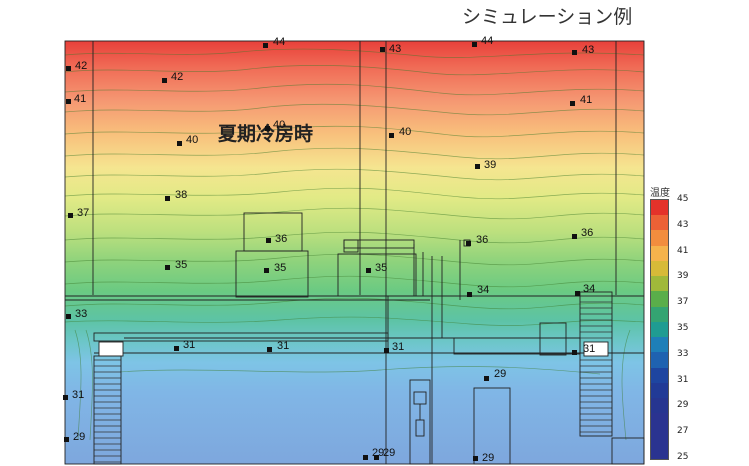 The image size is (749, 466). I want to click on point-value: 37, so click(83, 213).